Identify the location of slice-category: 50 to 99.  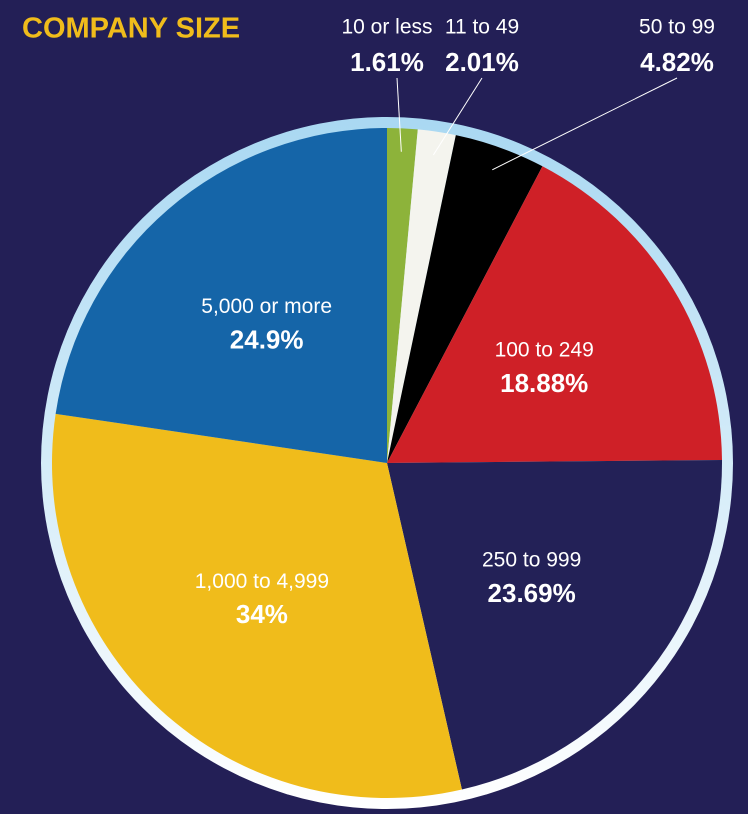
(677, 27).